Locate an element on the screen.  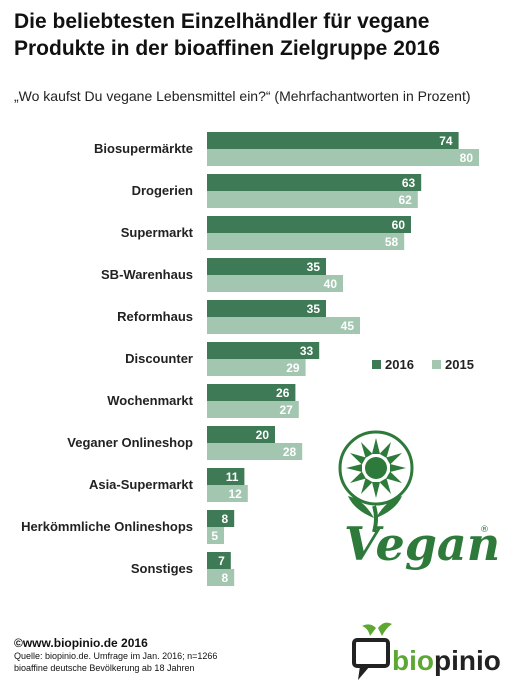
bar-2015-supermarkt is located at coordinates (306, 241).